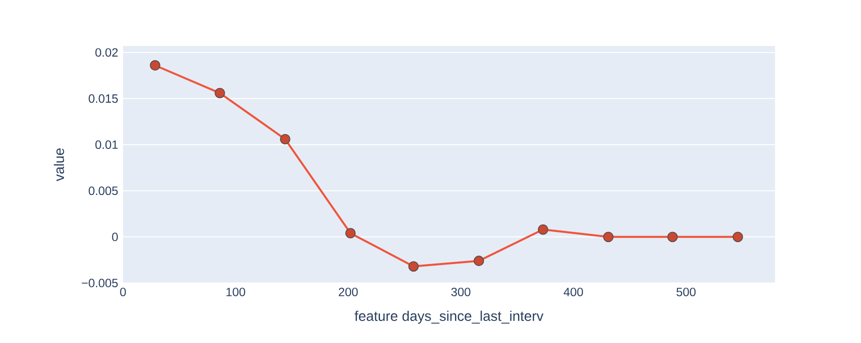 Image resolution: width=861 pixels, height=343 pixels. I want to click on y-axis-title: value, so click(59, 165).